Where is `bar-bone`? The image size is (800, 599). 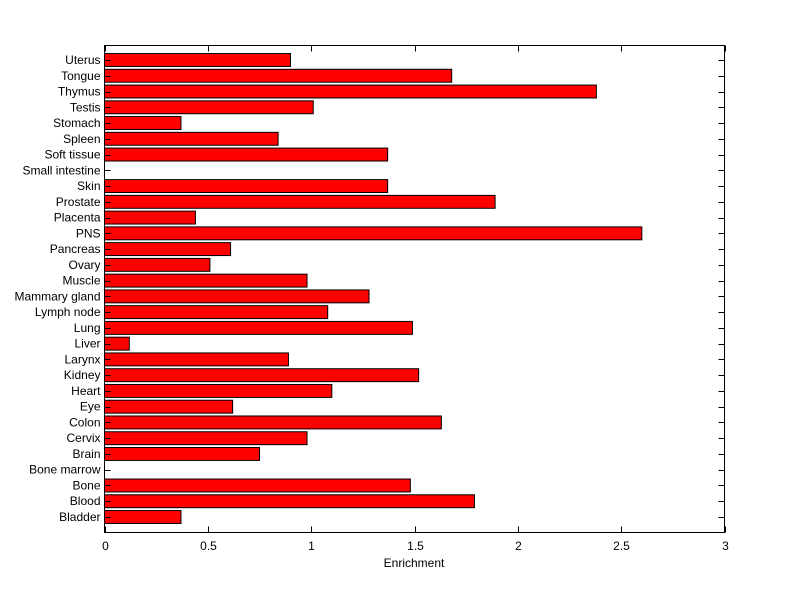
bar-bone is located at coordinates (257, 485).